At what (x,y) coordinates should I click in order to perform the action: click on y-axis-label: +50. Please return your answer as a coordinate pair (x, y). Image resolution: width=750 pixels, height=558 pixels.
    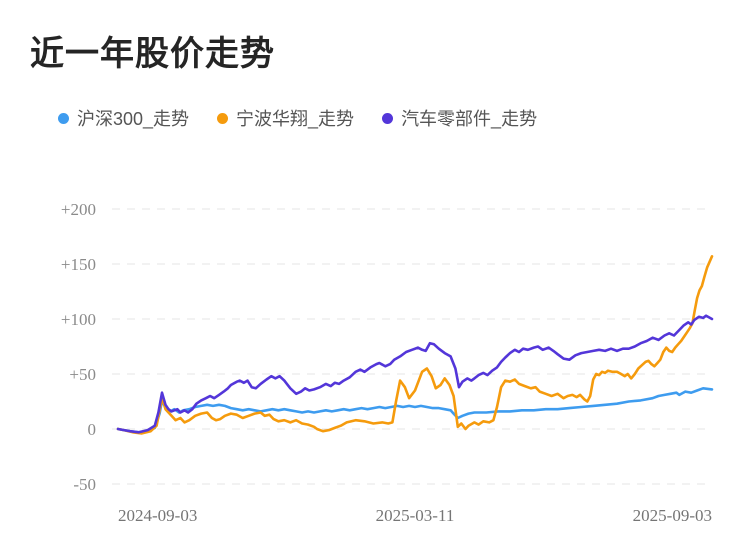
    Looking at the image, I should click on (82, 374).